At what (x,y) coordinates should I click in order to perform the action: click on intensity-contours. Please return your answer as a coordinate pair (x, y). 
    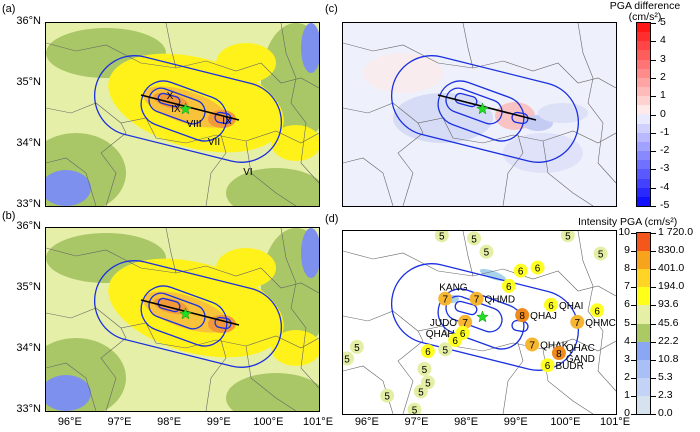
    Looking at the image, I should click on (188, 314).